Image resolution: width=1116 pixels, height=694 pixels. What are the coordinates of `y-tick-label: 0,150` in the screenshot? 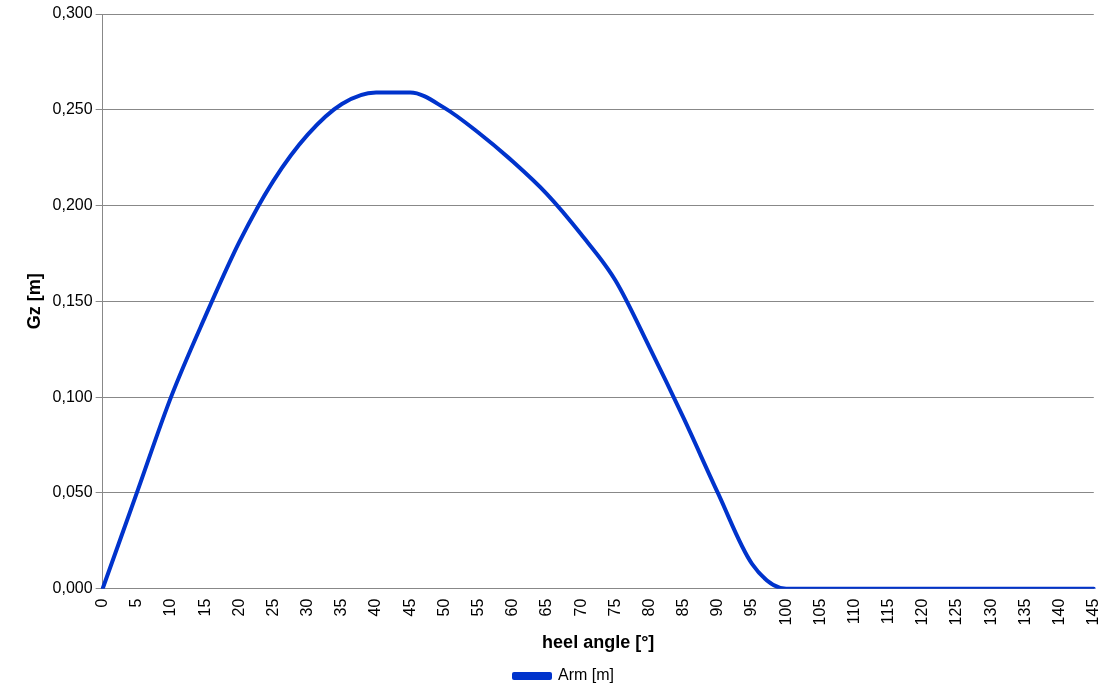 It's located at (72, 300).